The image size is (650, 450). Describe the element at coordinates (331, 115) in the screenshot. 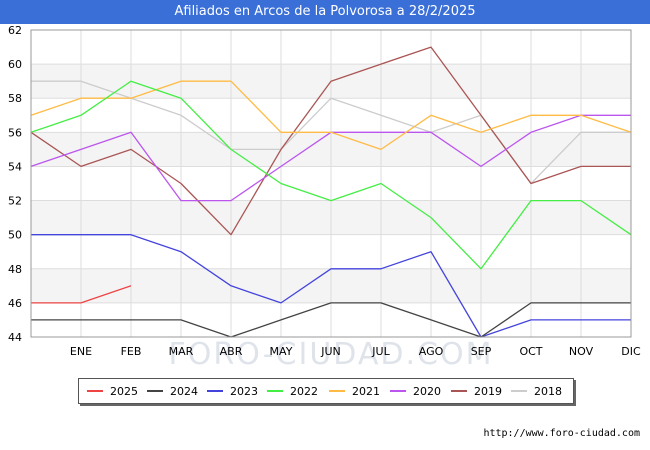

I see `series-line-2021` at that location.